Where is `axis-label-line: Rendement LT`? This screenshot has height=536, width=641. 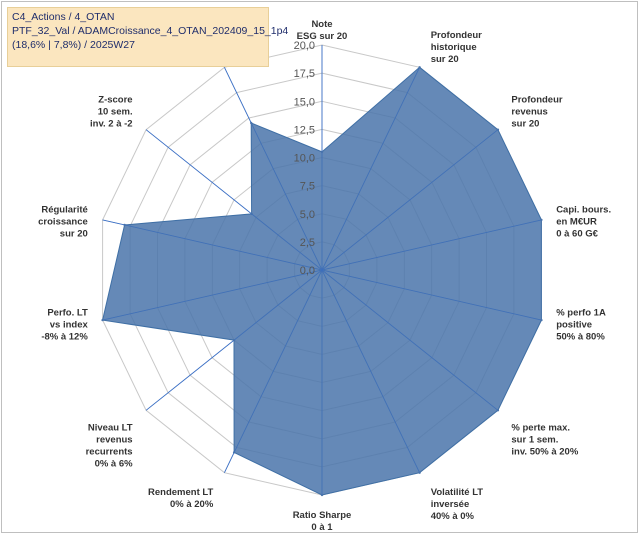
axis-label-line: Rendement LT is located at coordinates (180, 492).